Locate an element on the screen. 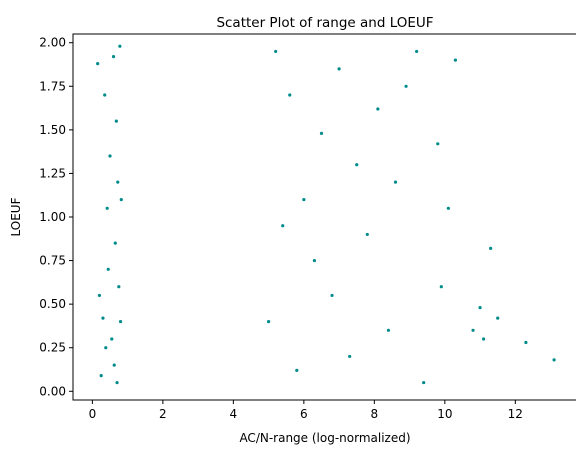 Image resolution: width=576 pixels, height=453 pixels. x-tick-label: 8 is located at coordinates (375, 414).